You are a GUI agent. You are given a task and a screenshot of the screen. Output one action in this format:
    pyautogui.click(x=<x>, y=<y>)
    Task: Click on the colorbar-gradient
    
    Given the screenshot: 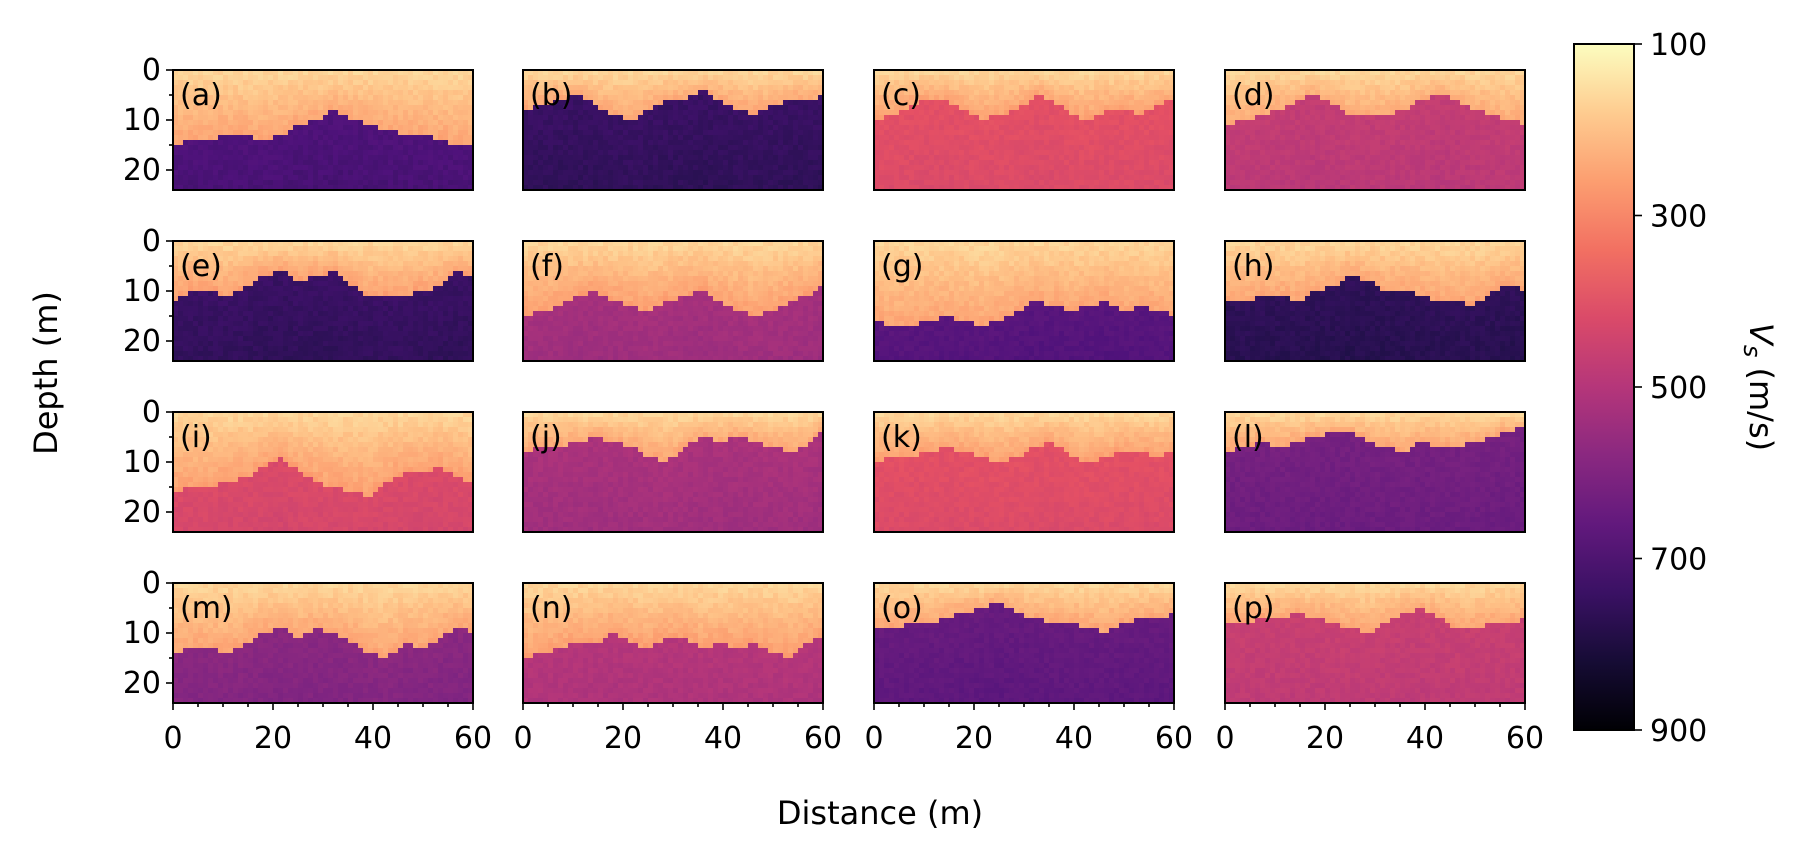 What is the action you would take?
    pyautogui.click(x=1604, y=387)
    